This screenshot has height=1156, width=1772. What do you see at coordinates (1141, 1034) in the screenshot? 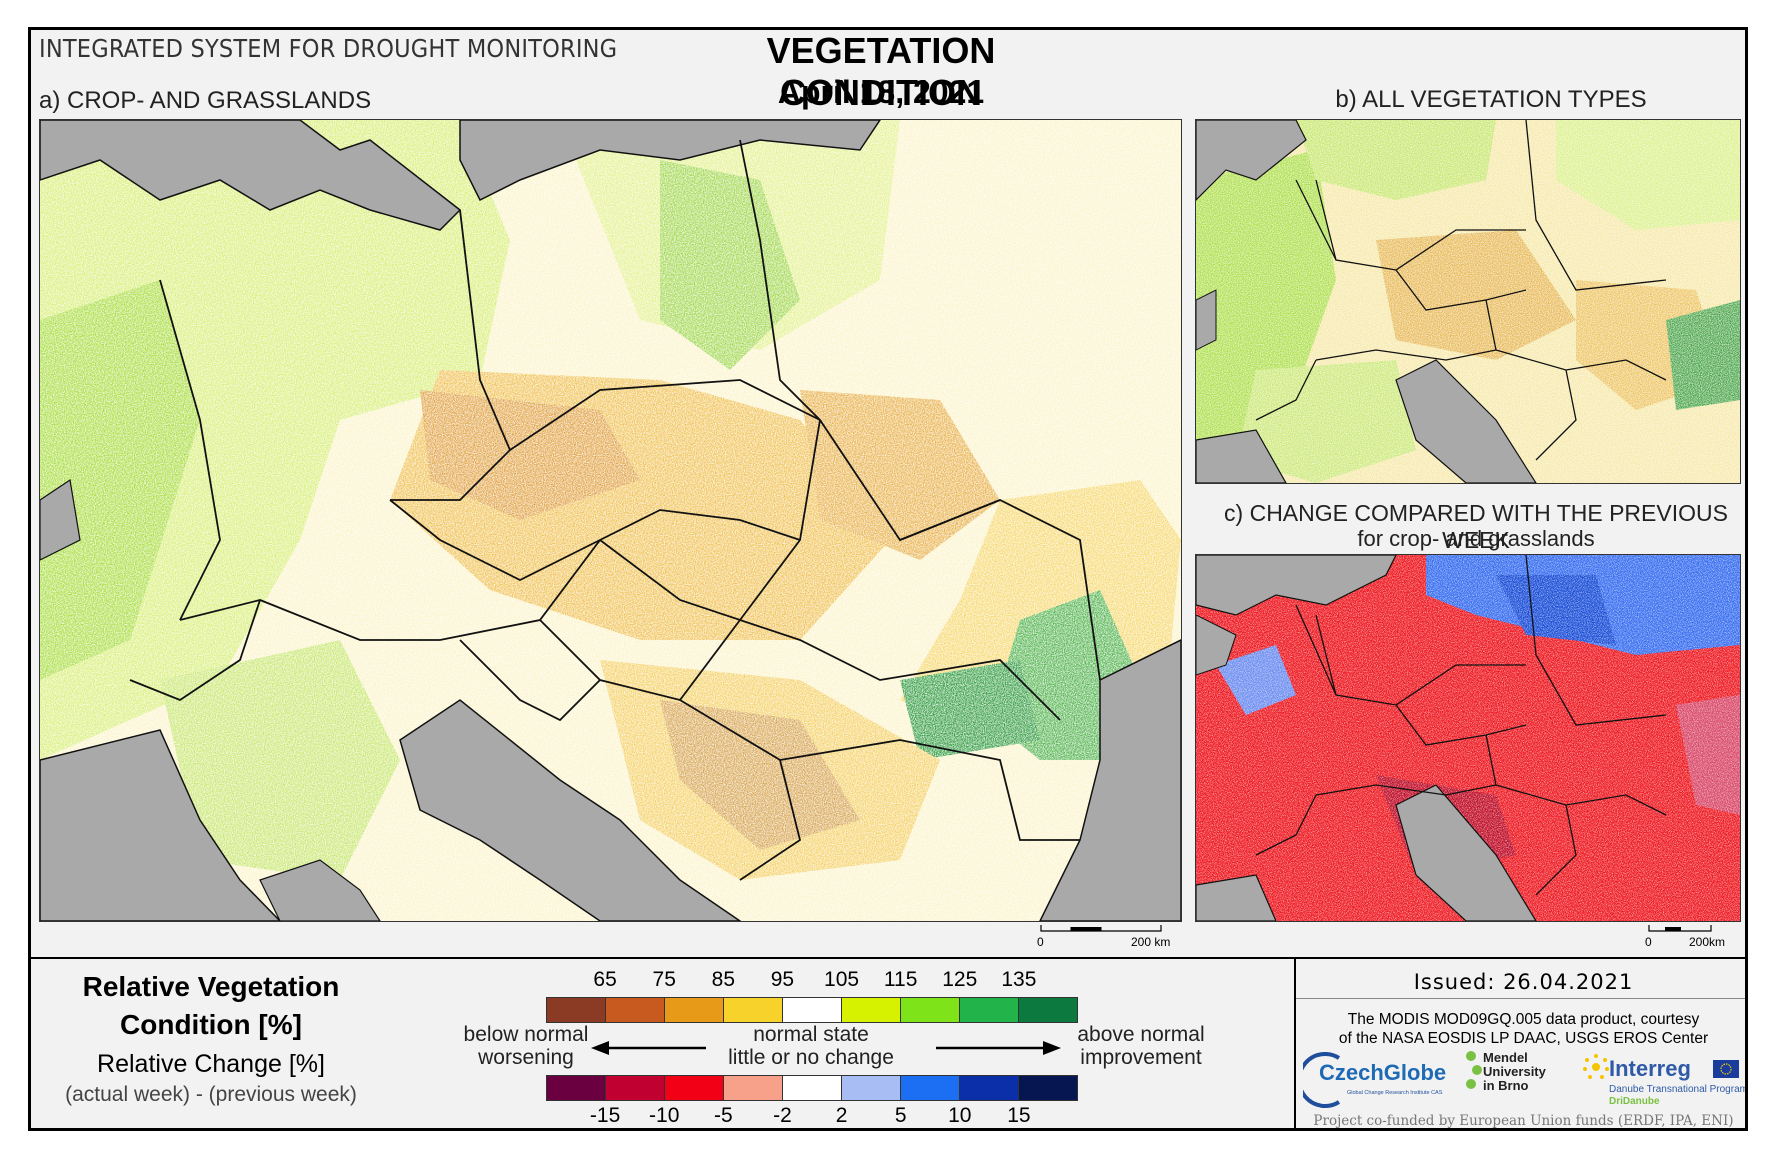
I see `legend-above-line1: above normal` at bounding box center [1141, 1034].